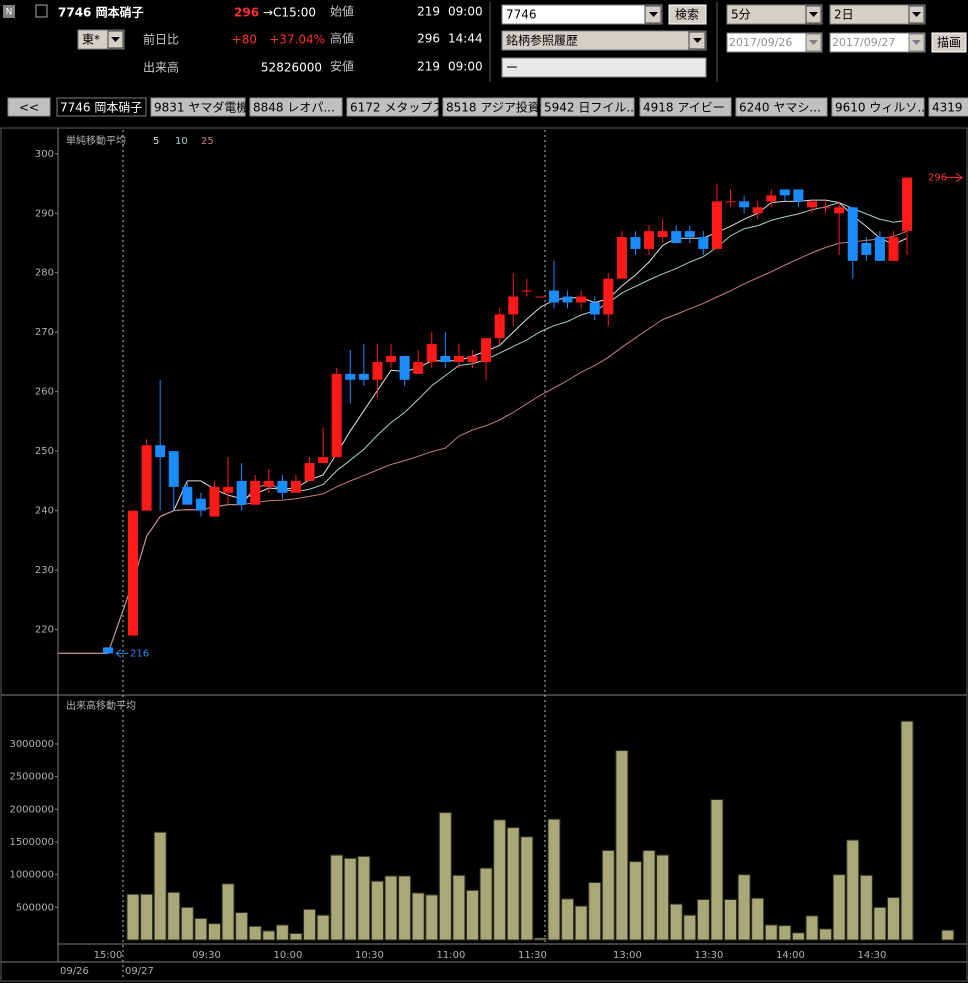  Describe the element at coordinates (582, 14) in the screenshot. I see `code-input` at that location.